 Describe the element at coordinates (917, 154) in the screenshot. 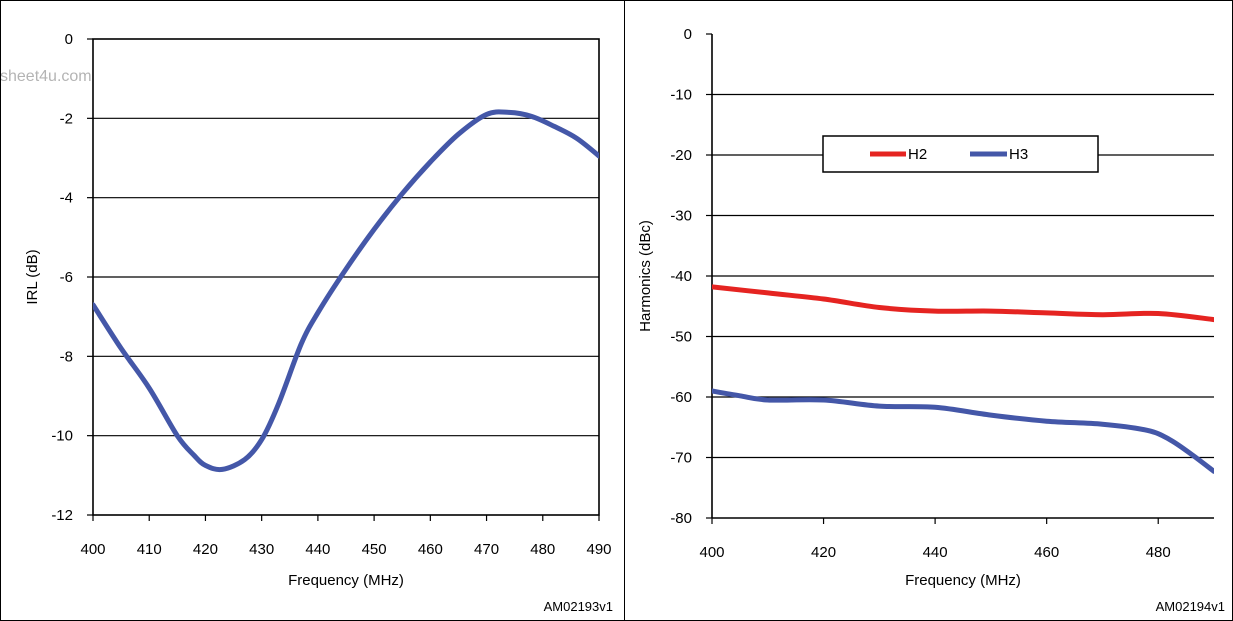

I see `legend-label-h2: H2` at that location.